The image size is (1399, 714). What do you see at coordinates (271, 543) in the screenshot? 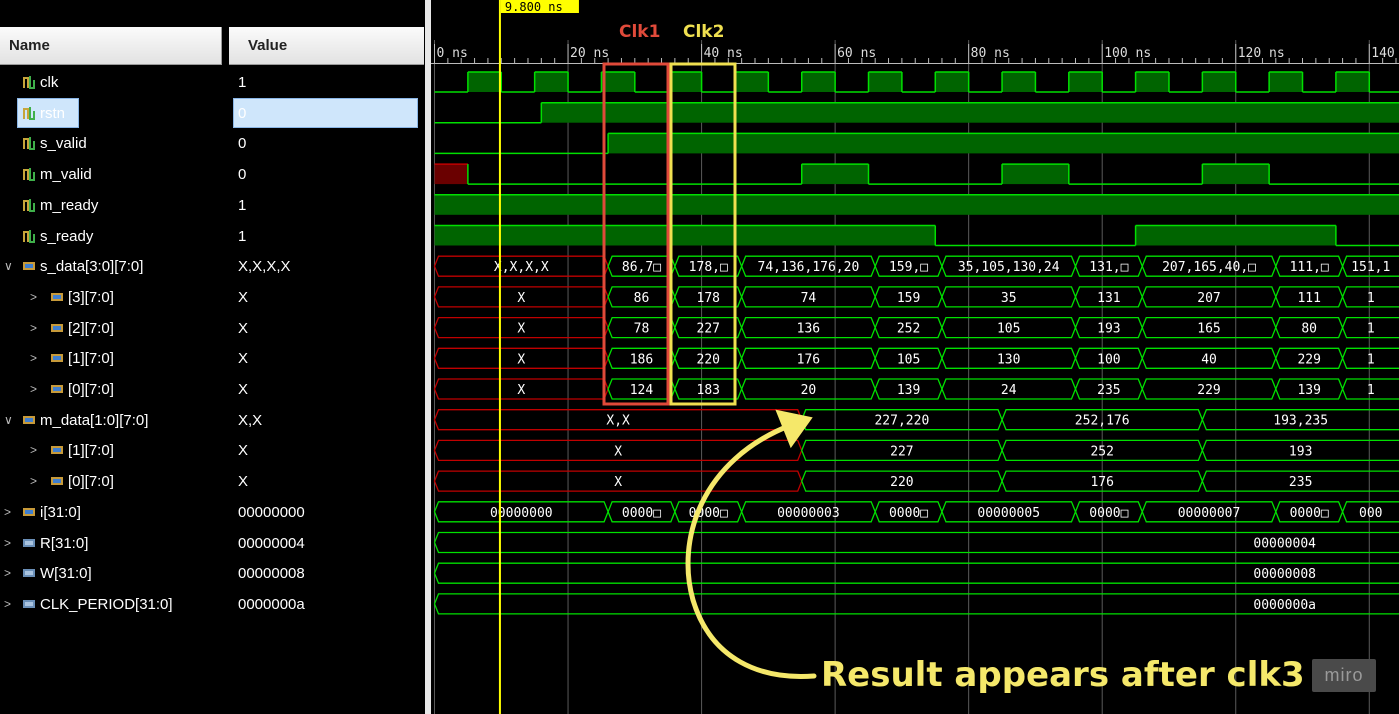
I see `signal-value: 00000004` at bounding box center [271, 543].